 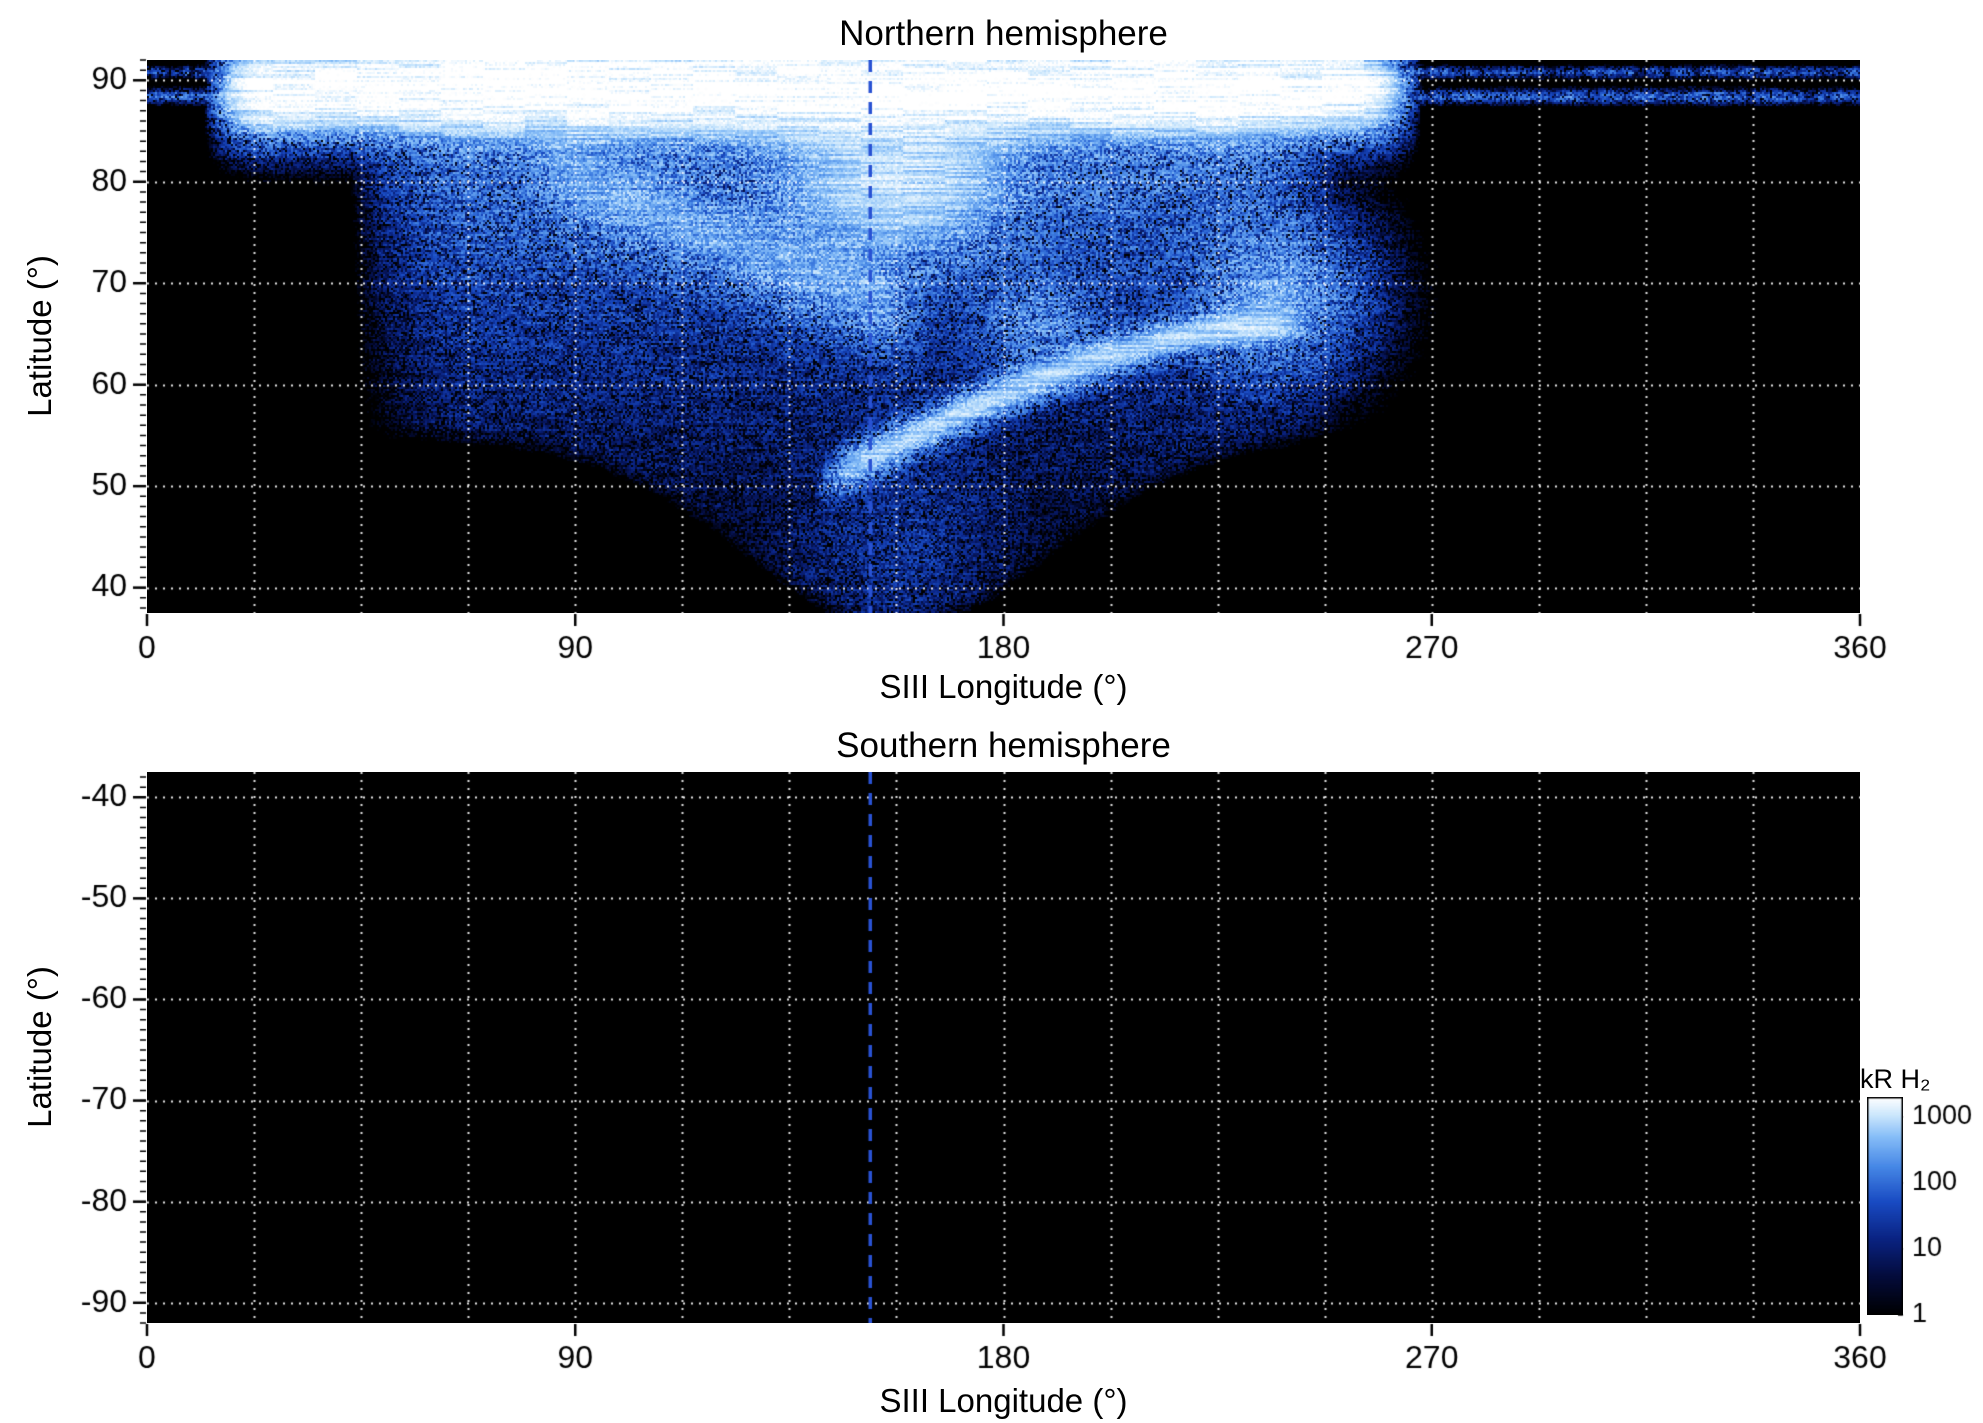 What do you see at coordinates (39, 336) in the screenshot?
I see `north-ylabel: Latitude (°)` at bounding box center [39, 336].